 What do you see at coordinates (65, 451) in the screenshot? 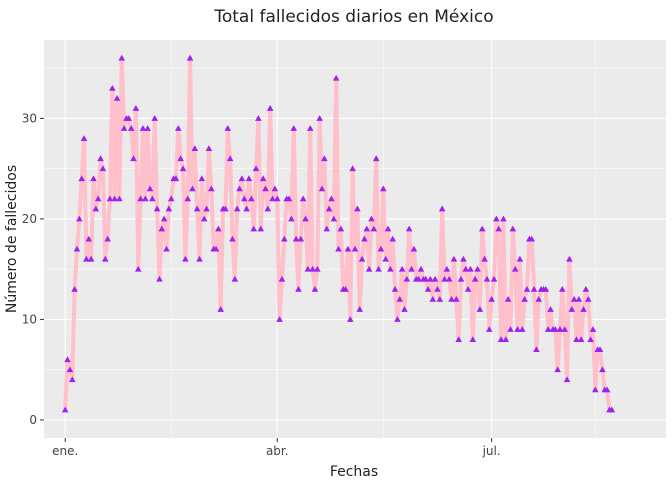
I see `x-tick-label: ene.` at bounding box center [65, 451].